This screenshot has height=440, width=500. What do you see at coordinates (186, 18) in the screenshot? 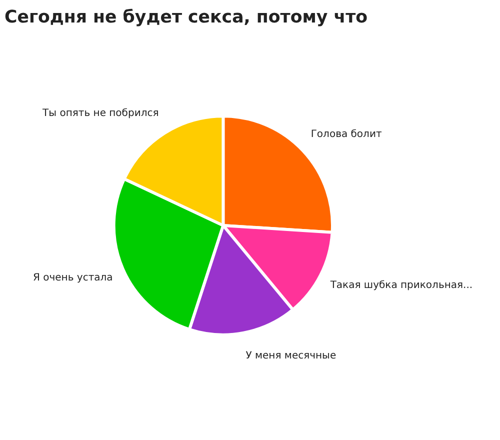
I see `chart-title: Сегодня не будет секса, потому что` at bounding box center [186, 18].